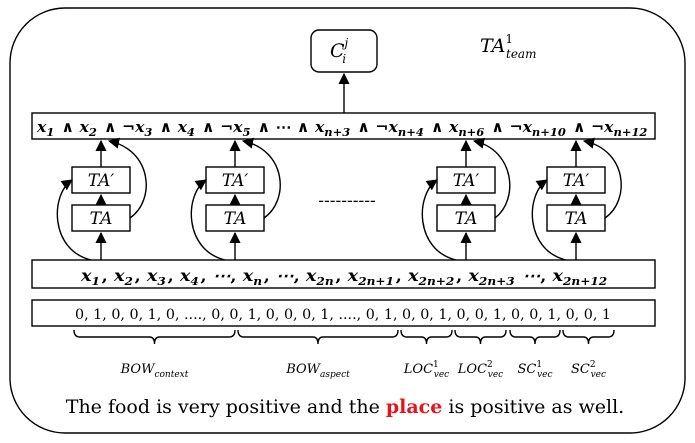 This screenshot has height=443, width=695. What do you see at coordinates (534, 370) in the screenshot?
I see `segment-label: SC1 vec` at bounding box center [534, 370].